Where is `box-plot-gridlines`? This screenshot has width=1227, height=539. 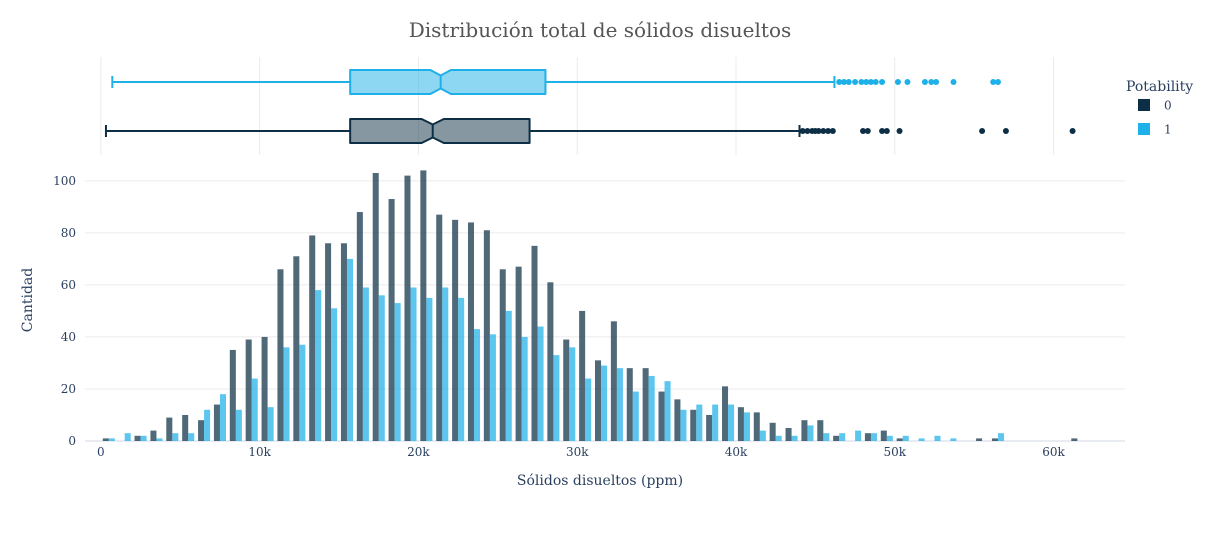 box-plot-gridlines is located at coordinates (577, 106).